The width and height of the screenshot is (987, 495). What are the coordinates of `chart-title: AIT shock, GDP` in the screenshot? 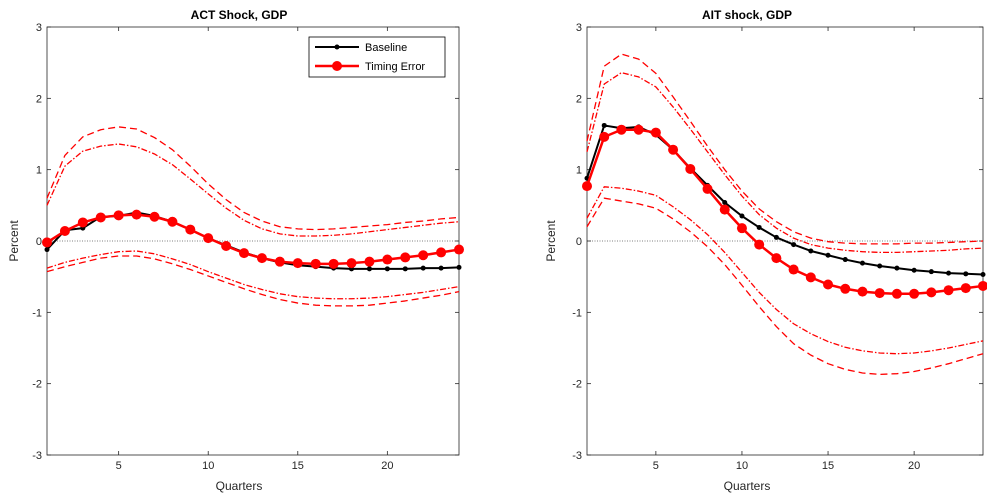 It's located at (747, 15).